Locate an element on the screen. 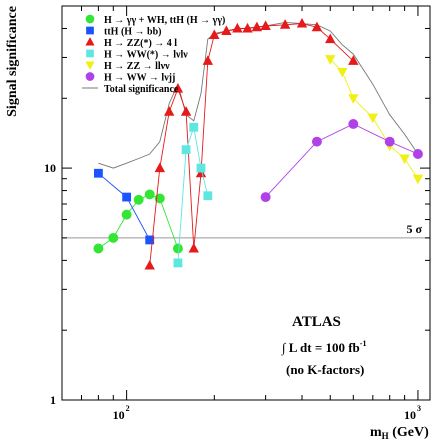  y-tick-label-base: 10 is located at coordinates (50, 168).